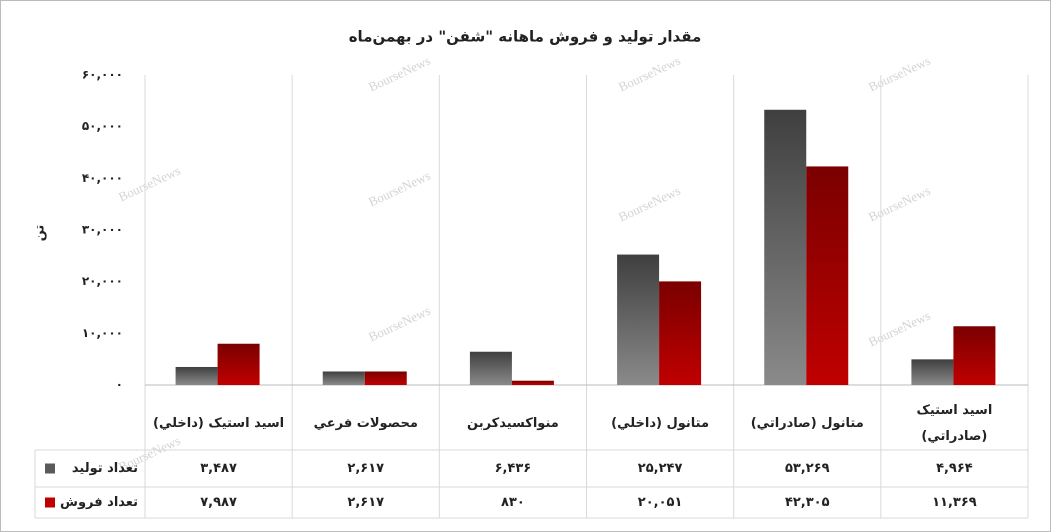 The image size is (1051, 532). What do you see at coordinates (102, 333) in the screenshot?
I see `y-tick-label: ۱۰,۰۰۰` at bounding box center [102, 333].